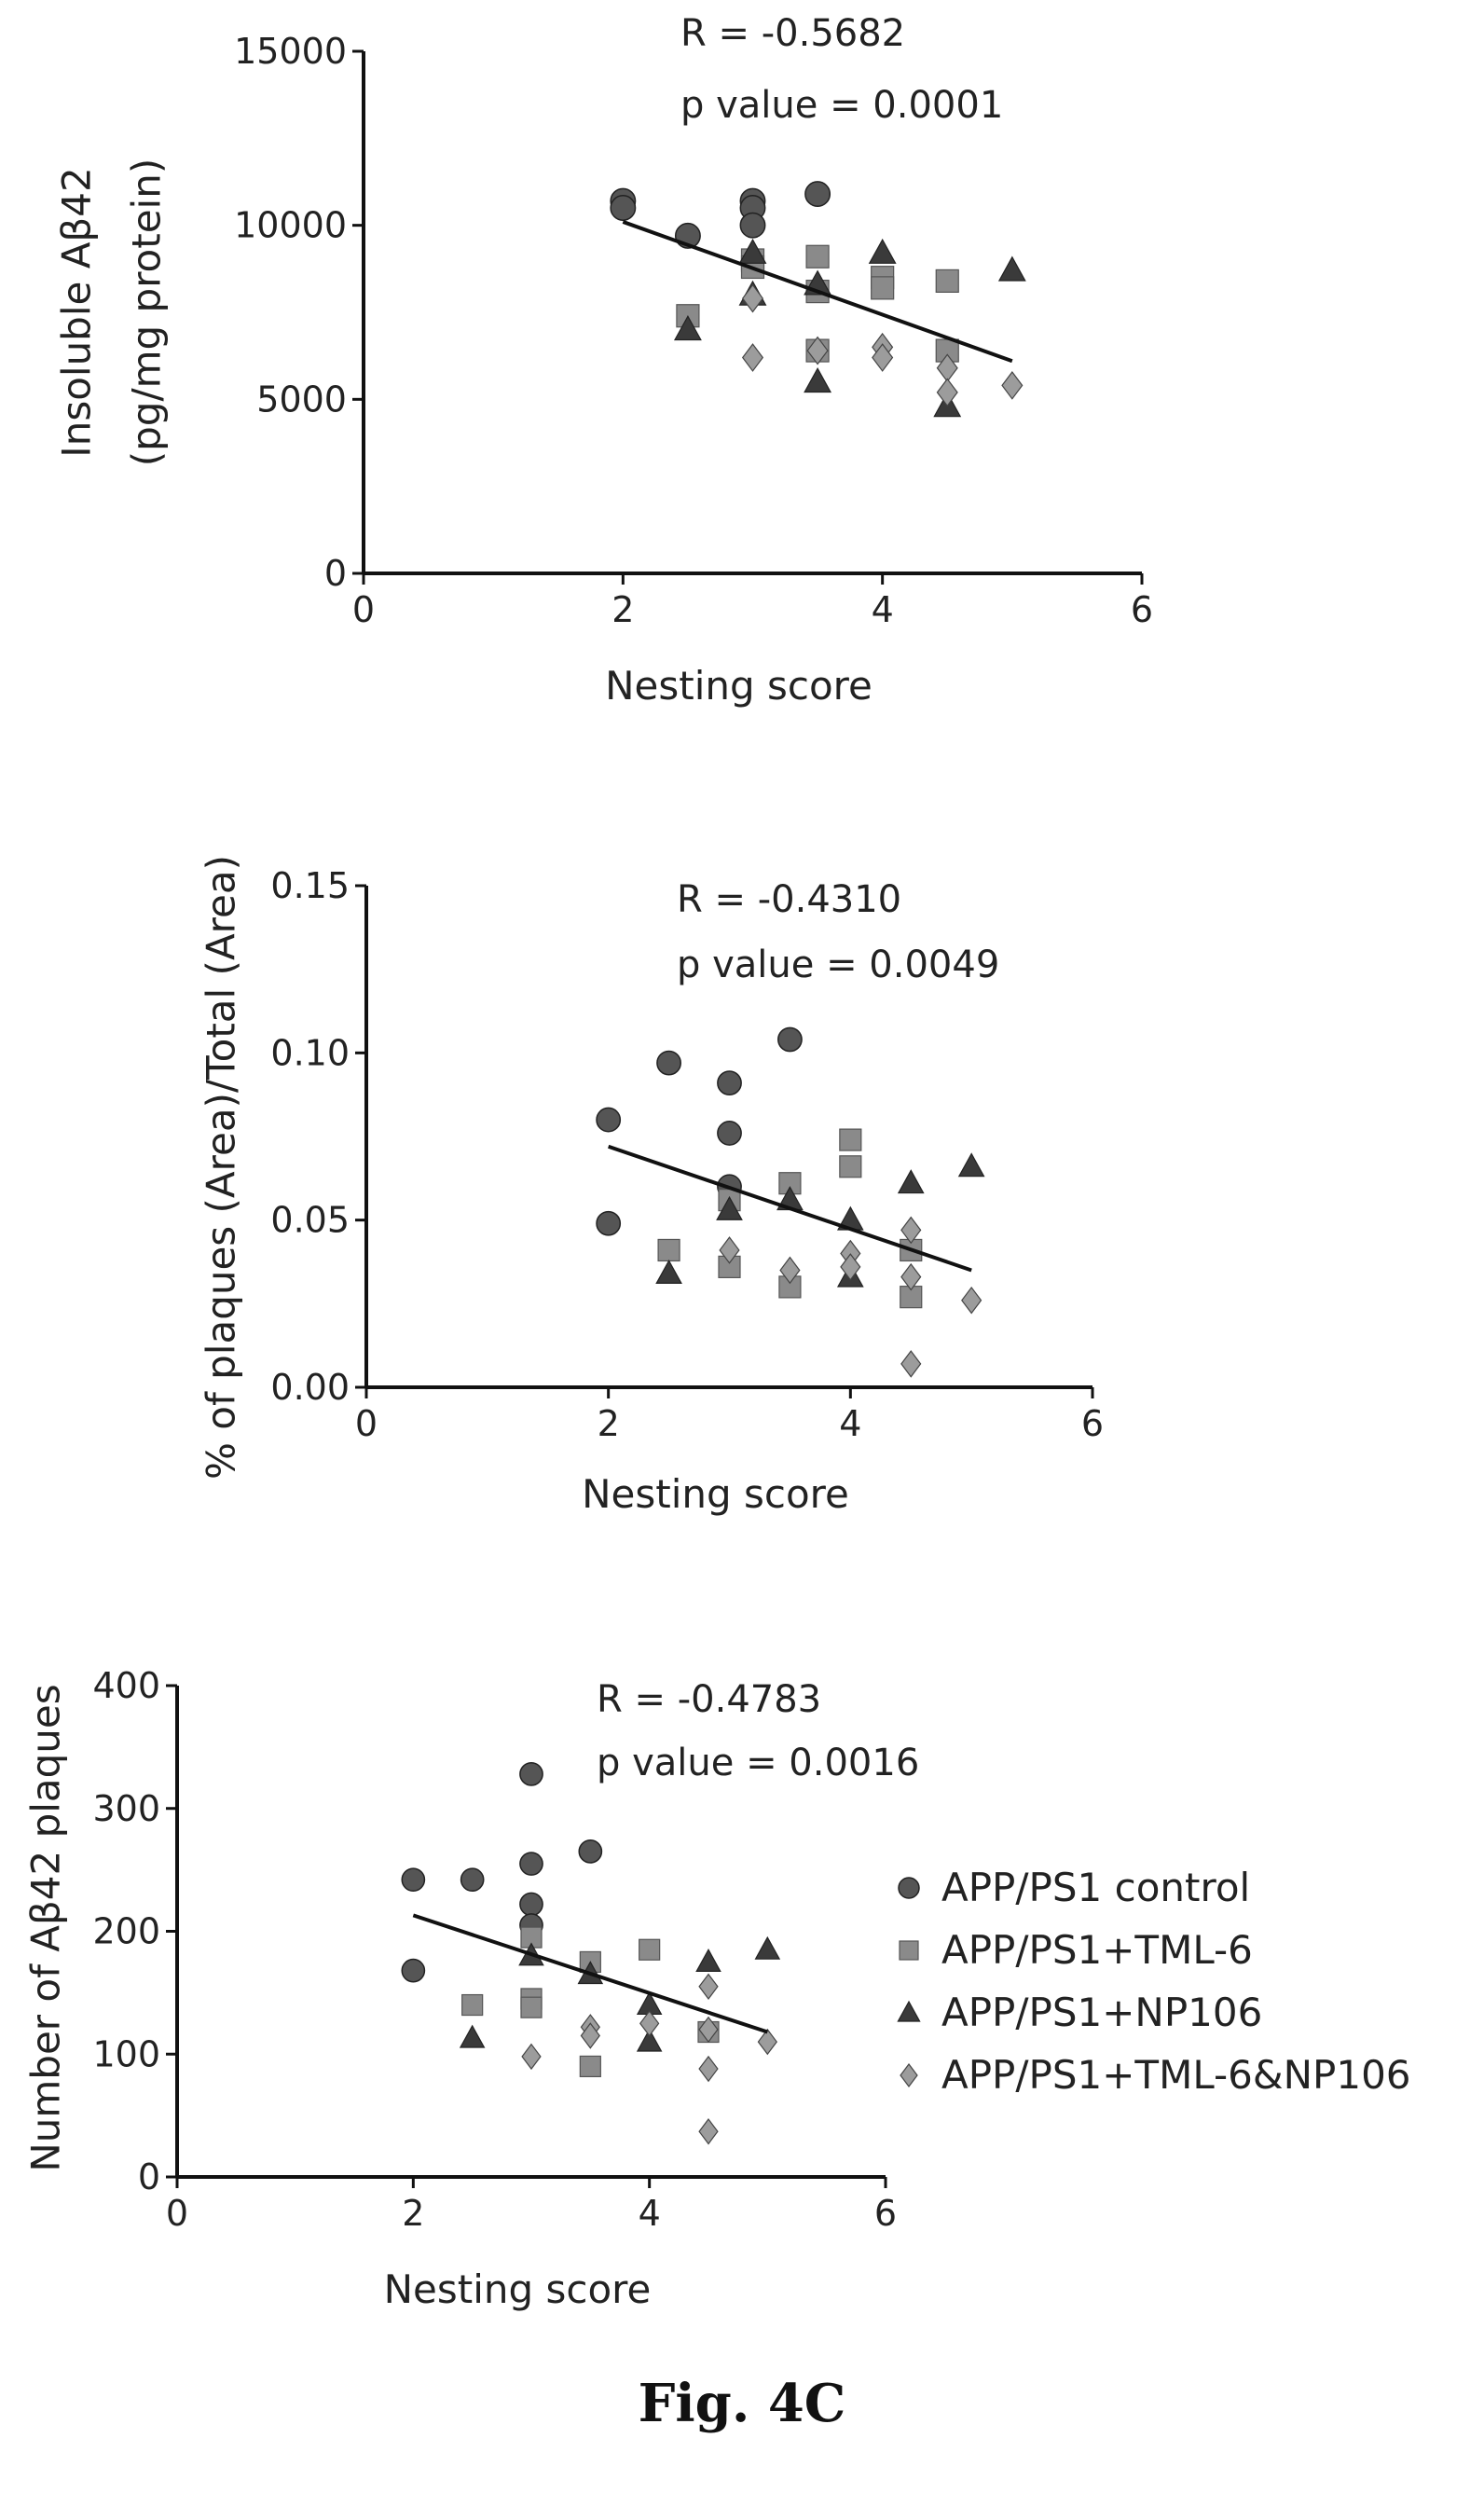 This screenshot has width=1484, height=2493. I want to click on p-value-label: p value = 0.0016, so click(758, 1763).